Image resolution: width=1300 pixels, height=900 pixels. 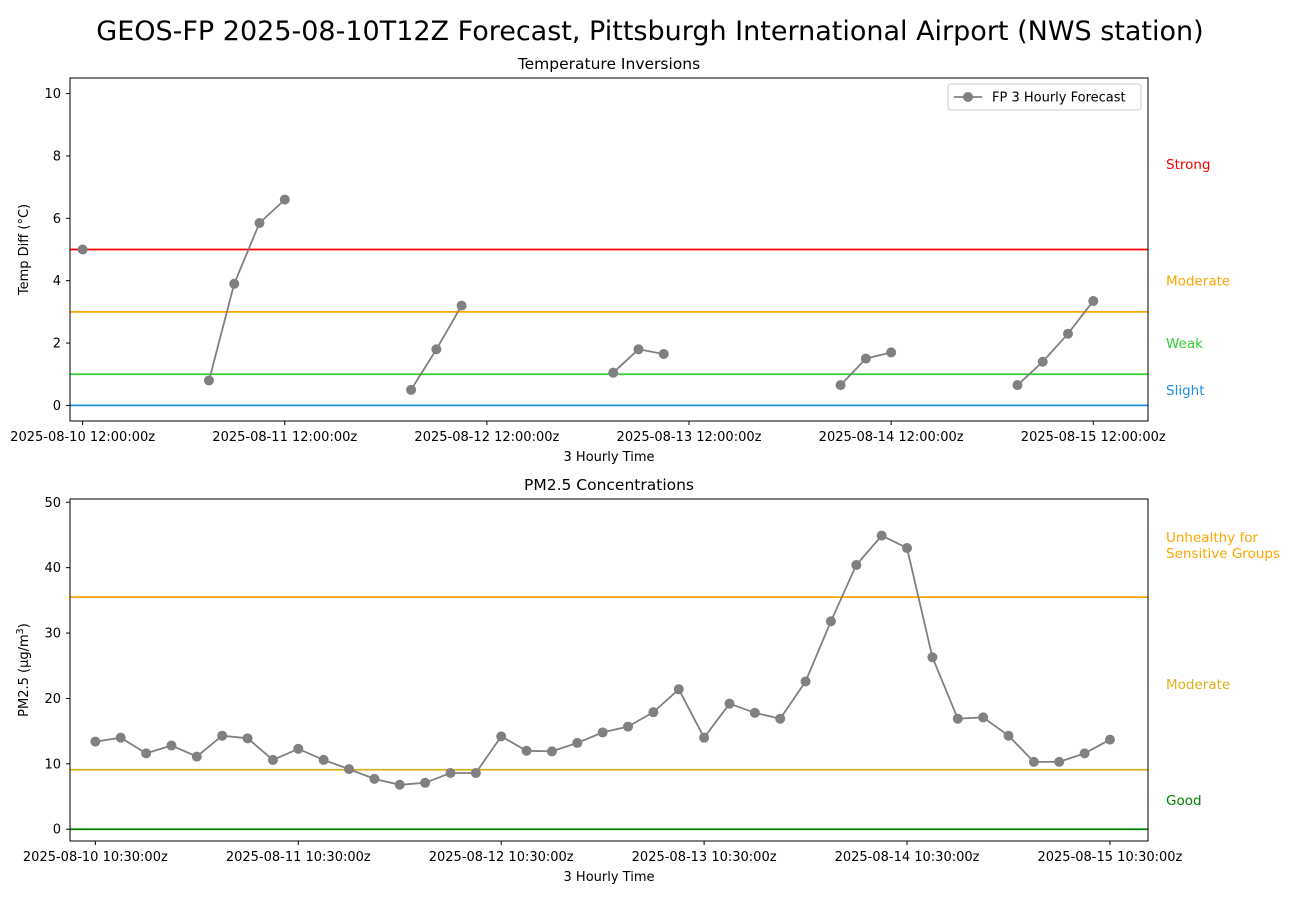 What do you see at coordinates (82, 437) in the screenshot?
I see `x-tick-label: 2025-08-10 12:00:00z` at bounding box center [82, 437].